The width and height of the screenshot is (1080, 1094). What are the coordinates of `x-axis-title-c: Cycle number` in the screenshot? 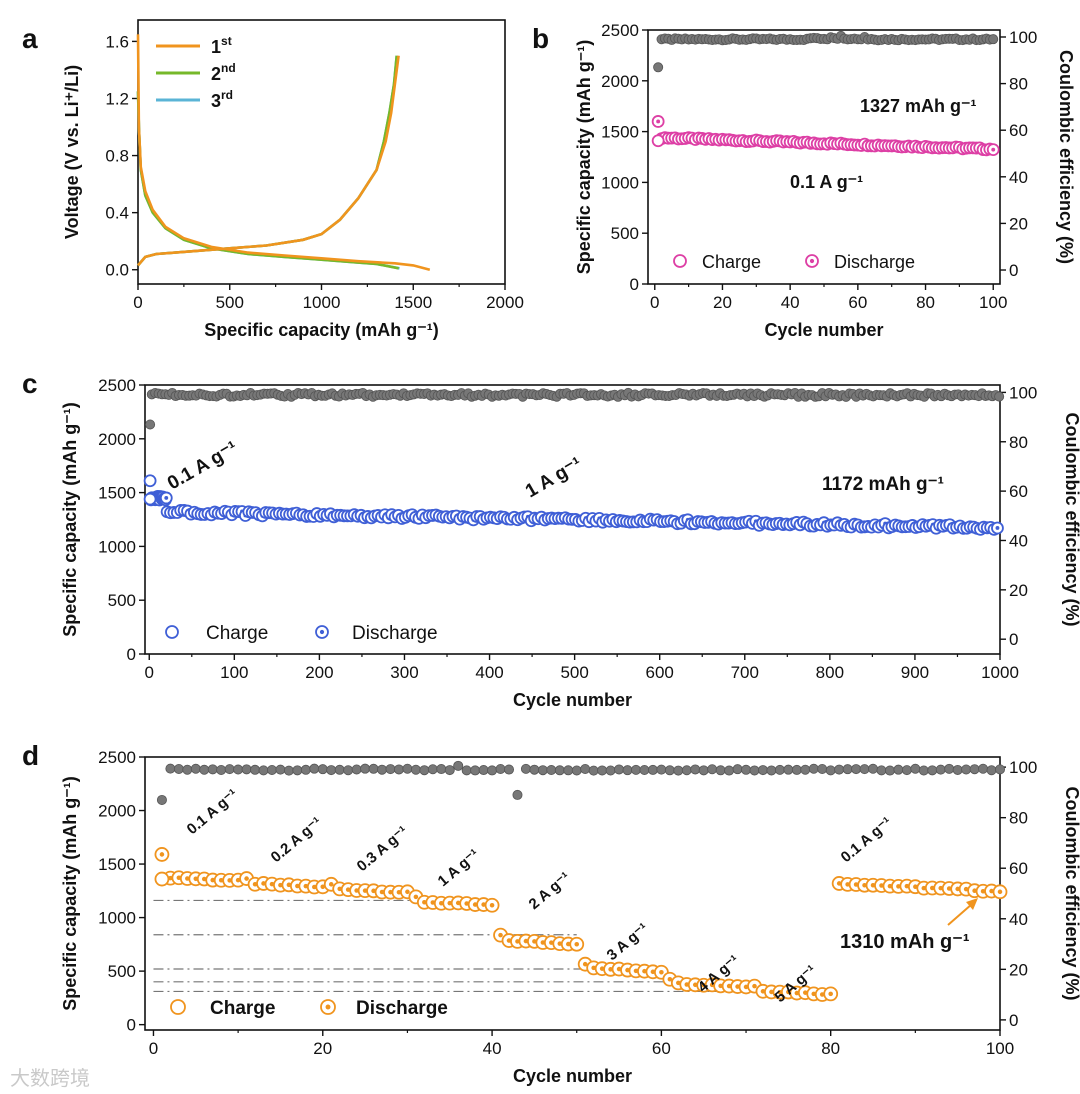 It's located at (572, 700).